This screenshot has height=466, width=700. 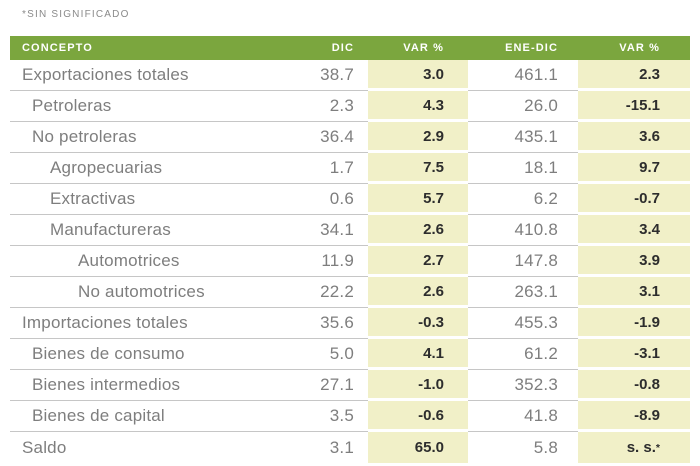 What do you see at coordinates (634, 447) in the screenshot?
I see `var-ene-dic-cell: s. s. *` at bounding box center [634, 447].